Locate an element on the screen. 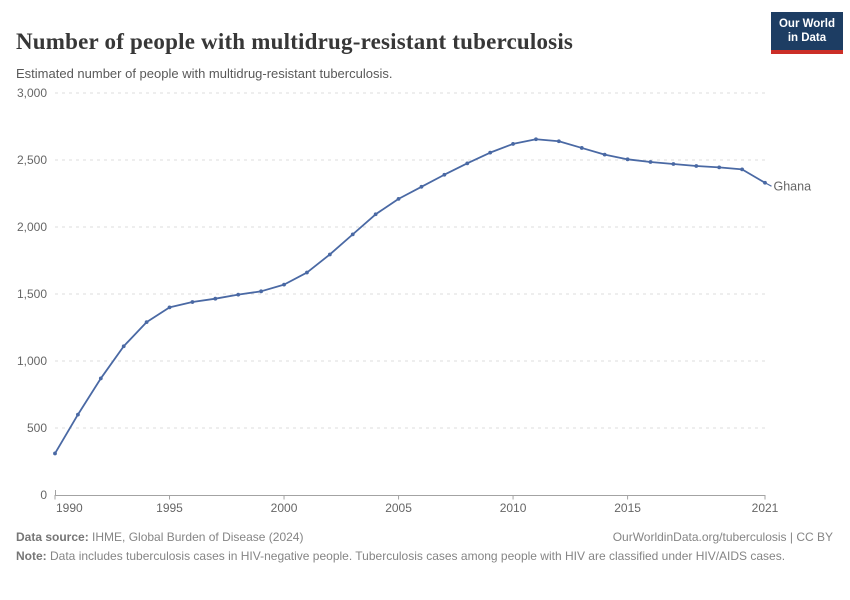 The image size is (850, 600). owid-logo-line1: Our World is located at coordinates (806, 24).